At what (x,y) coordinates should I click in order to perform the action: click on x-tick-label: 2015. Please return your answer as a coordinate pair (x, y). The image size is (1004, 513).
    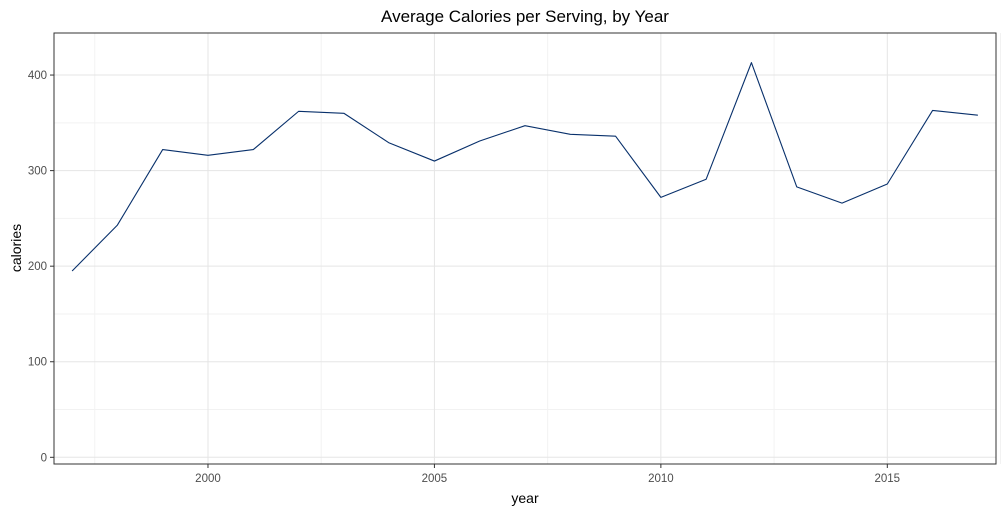
    Looking at the image, I should click on (888, 479).